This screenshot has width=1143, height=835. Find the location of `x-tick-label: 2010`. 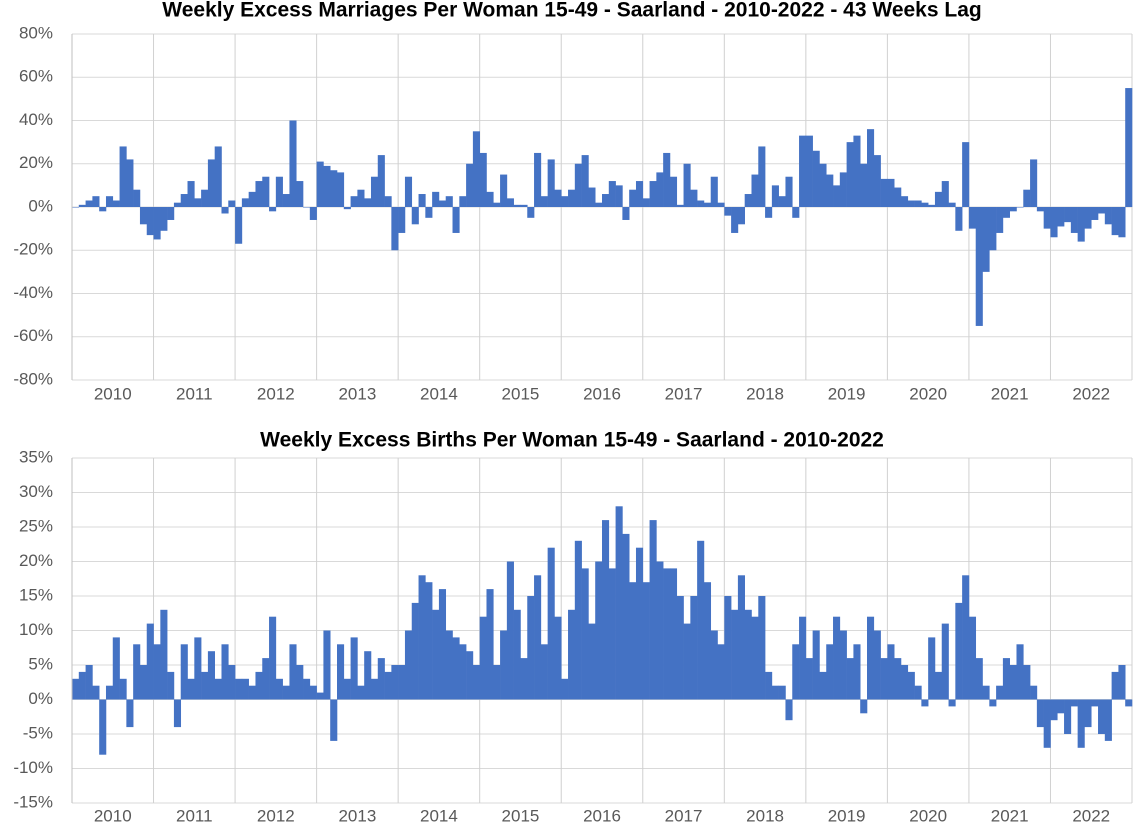

x-tick-label: 2010 is located at coordinates (113, 815).